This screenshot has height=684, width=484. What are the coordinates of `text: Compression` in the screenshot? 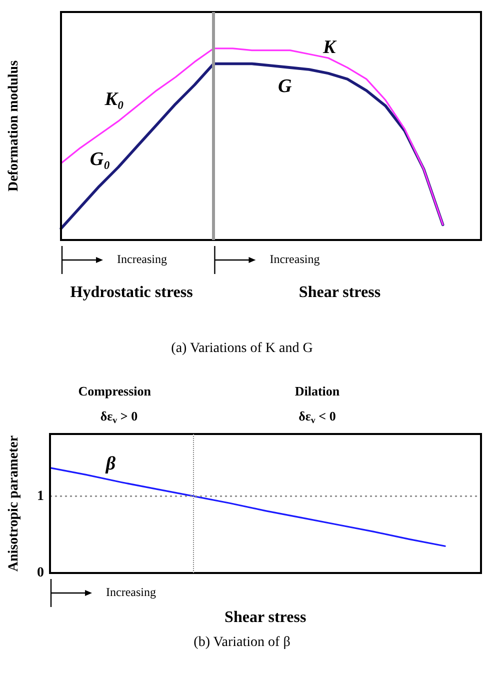 It's located at (115, 390).